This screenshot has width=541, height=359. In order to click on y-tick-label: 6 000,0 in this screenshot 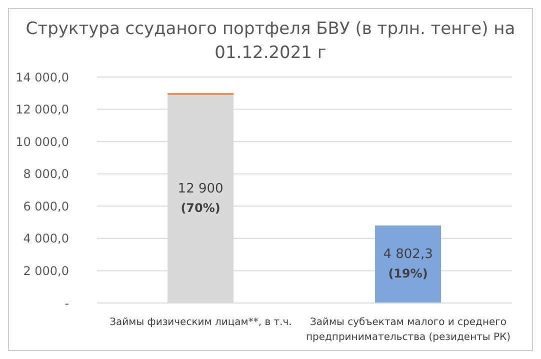, I will do `click(46, 206)`.